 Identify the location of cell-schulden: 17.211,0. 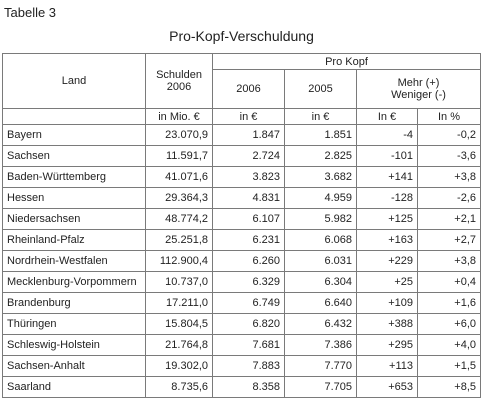
(179, 303).